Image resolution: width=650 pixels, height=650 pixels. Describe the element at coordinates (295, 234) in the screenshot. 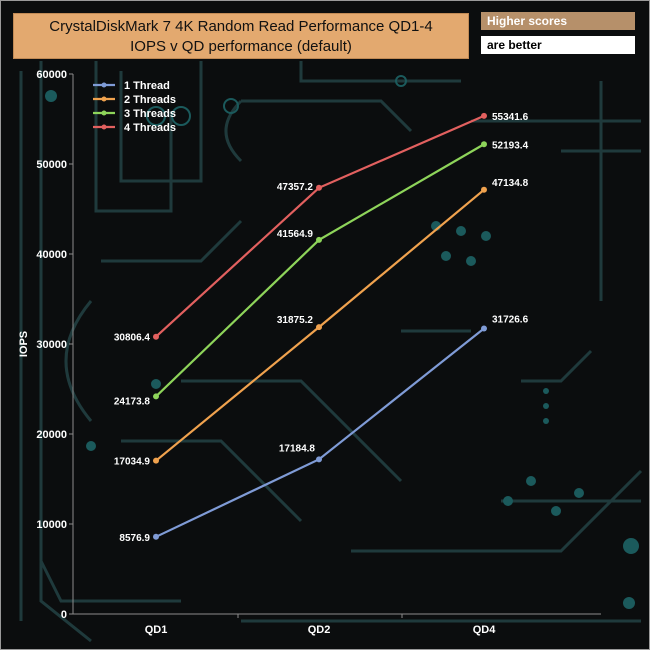

I see `data-label: 41564.9` at that location.